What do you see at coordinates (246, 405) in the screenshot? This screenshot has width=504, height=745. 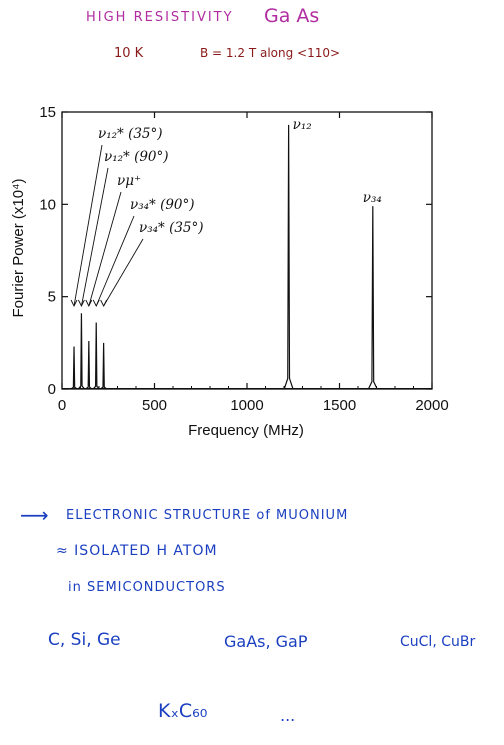 I see `x-tick-label: 1000` at bounding box center [246, 405].